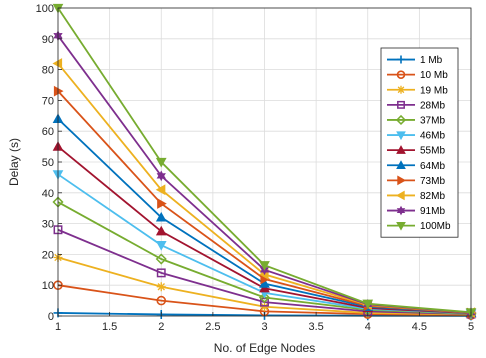 This screenshot has width=486, height=358. What do you see at coordinates (264, 327) in the screenshot?
I see `x-tick-label: 3` at bounding box center [264, 327].